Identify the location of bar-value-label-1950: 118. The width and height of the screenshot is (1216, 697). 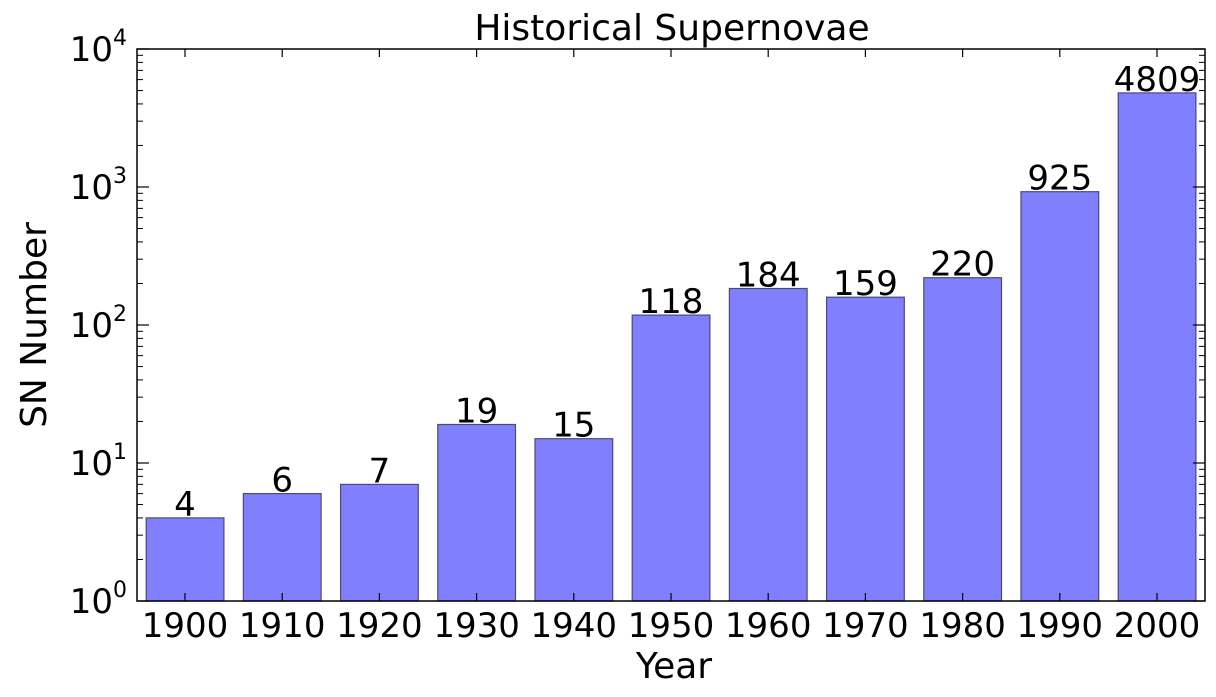
(671, 302).